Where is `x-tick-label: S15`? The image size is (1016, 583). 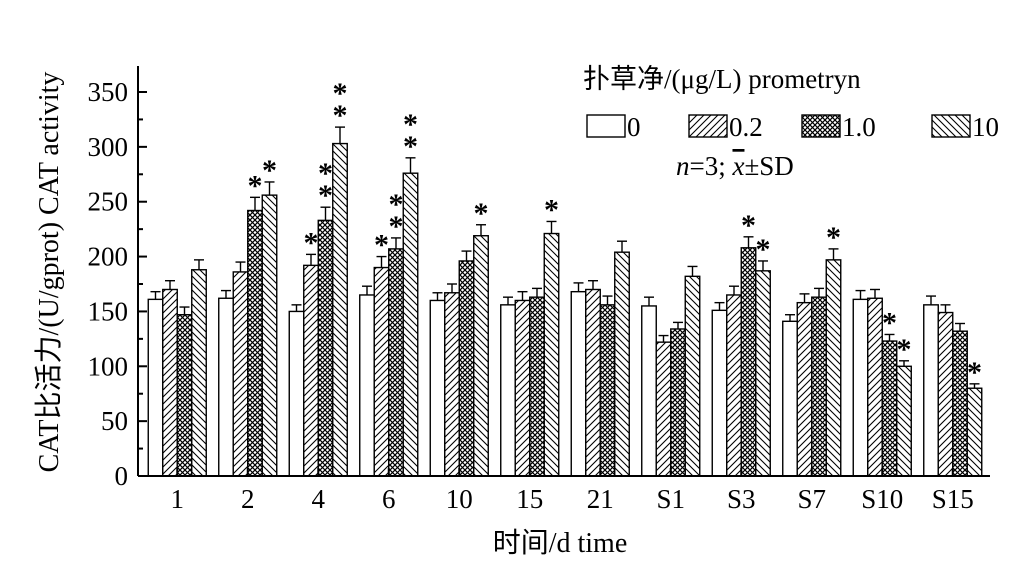 x-tick-label: S15 is located at coordinates (953, 499).